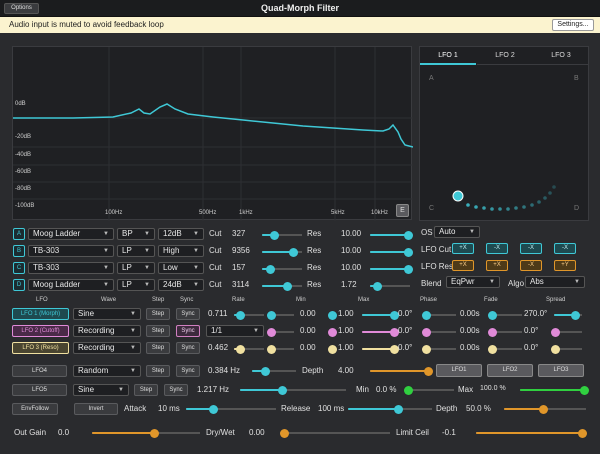 Image resolution: width=600 pixels, height=454 pixels. I want to click on lfo-phase-slider, so click(439, 332).